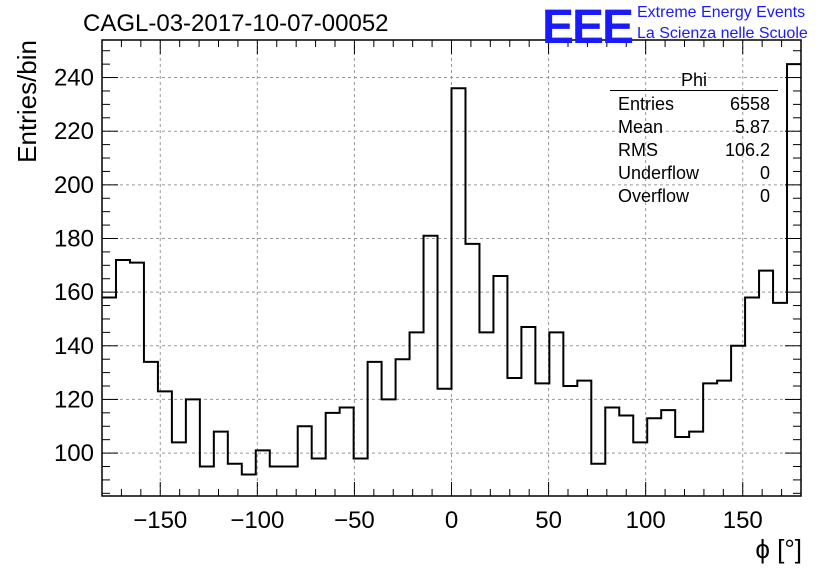 This screenshot has width=836, height=572. I want to click on stats-label: RMS, so click(638, 150).